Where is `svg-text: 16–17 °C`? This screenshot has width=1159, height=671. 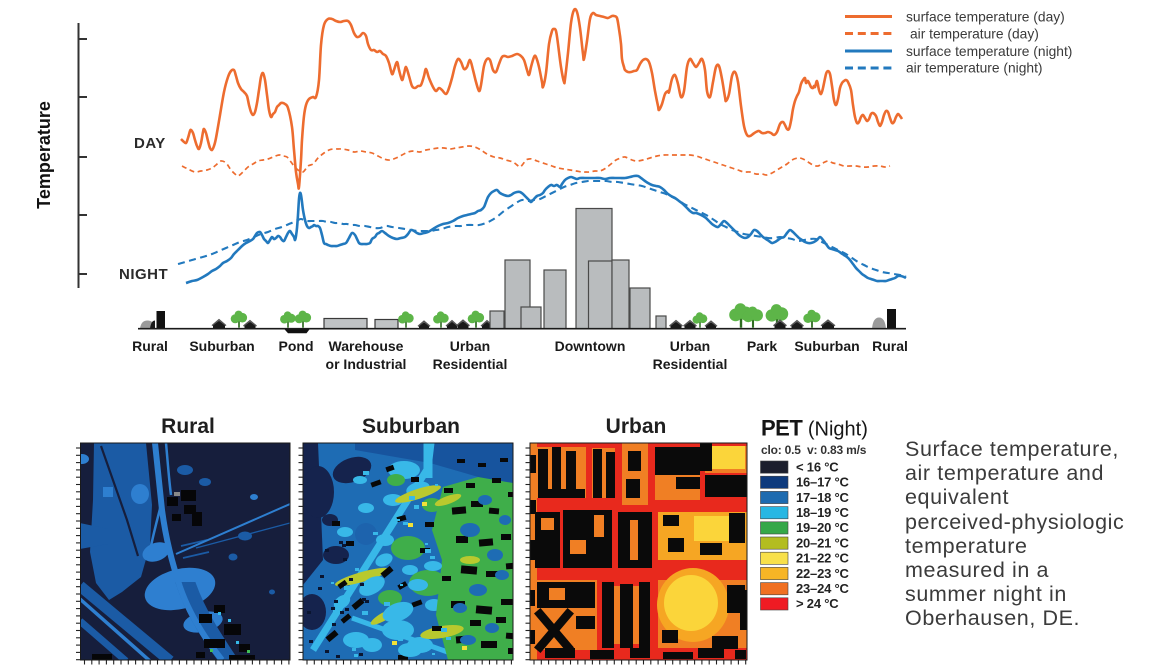
svg-text: 16–17 °C is located at coordinates (823, 482).